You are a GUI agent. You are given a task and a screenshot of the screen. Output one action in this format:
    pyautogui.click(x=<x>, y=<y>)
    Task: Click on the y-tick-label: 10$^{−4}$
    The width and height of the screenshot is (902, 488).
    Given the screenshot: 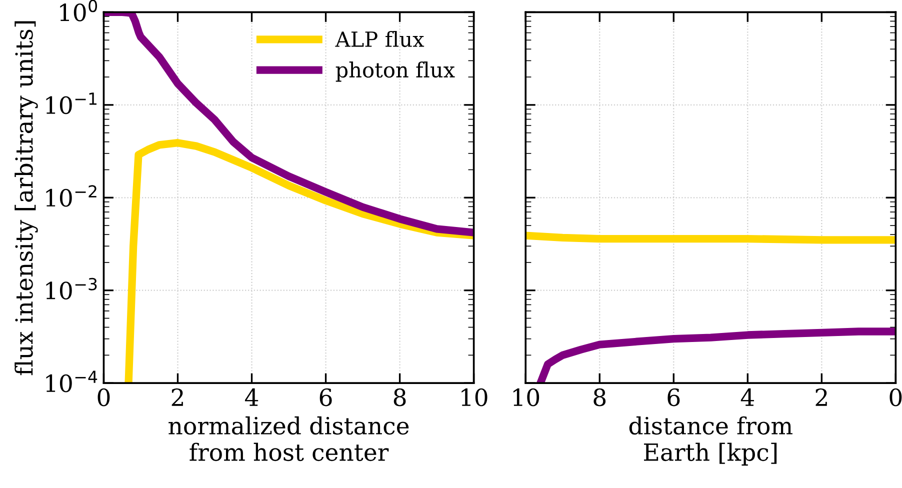 What is the action you would take?
    pyautogui.click(x=72, y=381)
    